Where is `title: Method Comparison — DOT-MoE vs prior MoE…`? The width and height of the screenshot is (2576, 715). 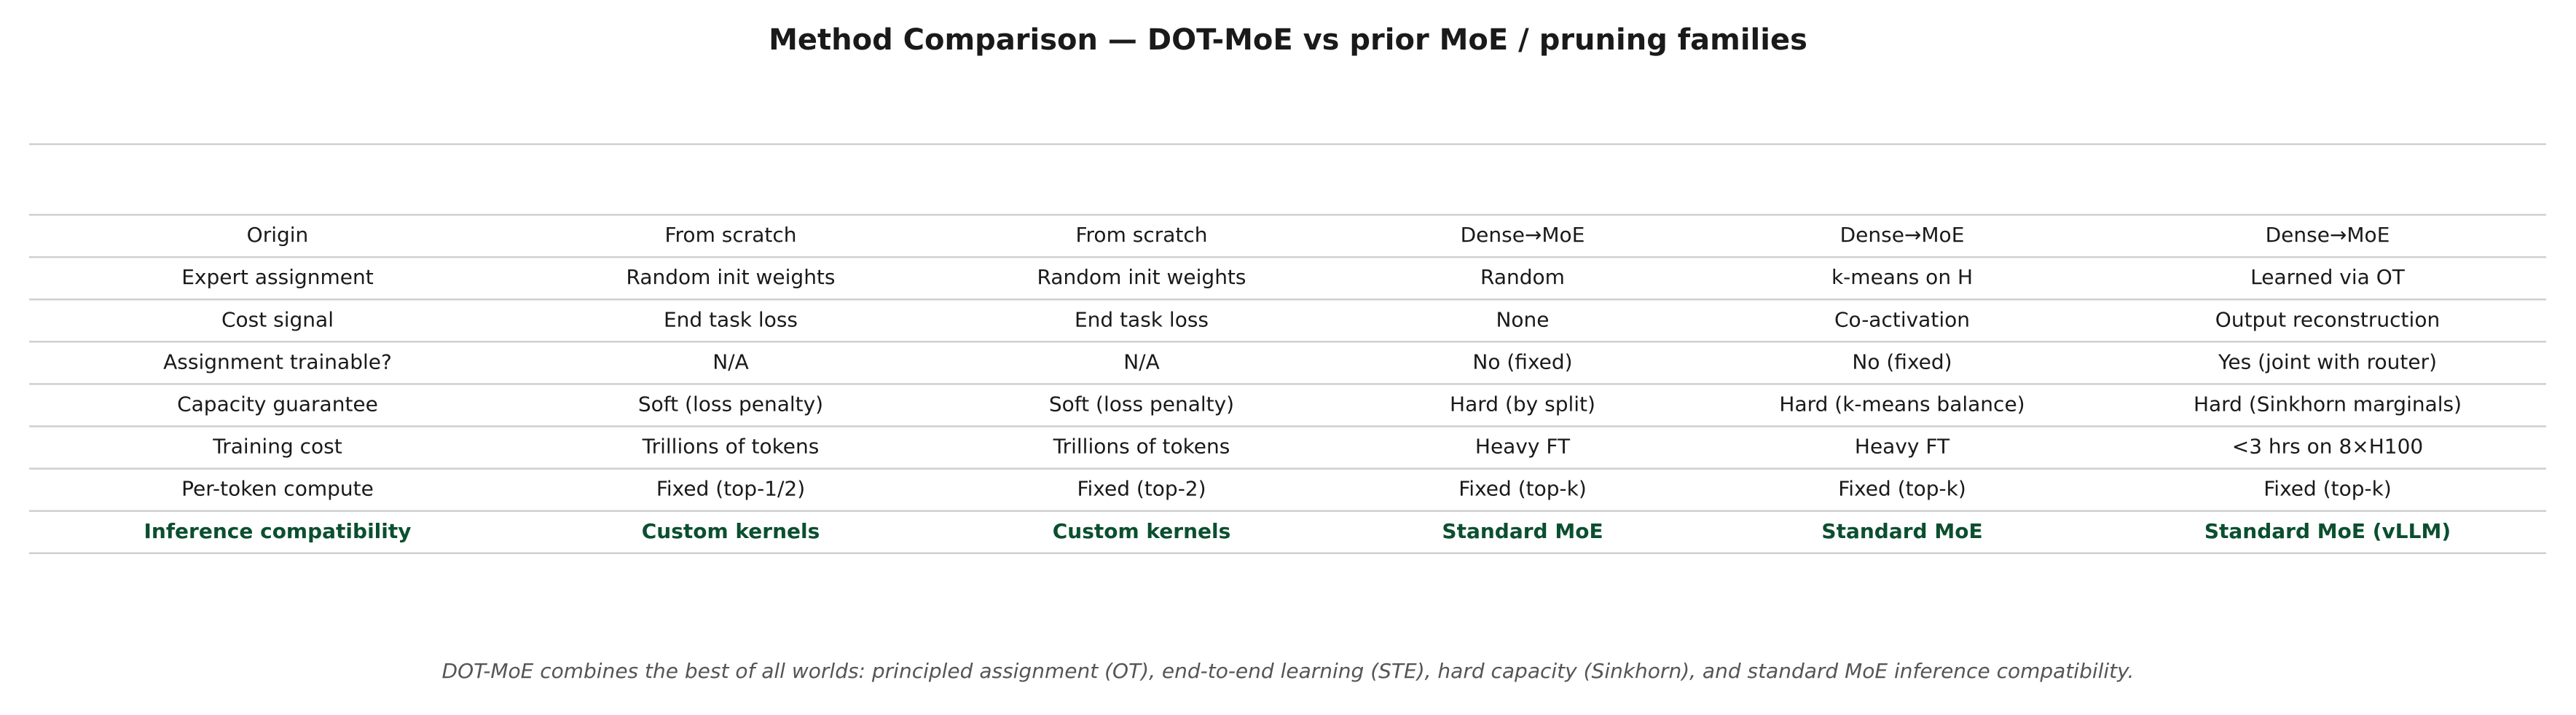 title: Method Comparison — DOT-MoE vs prior MoE… is located at coordinates (1288, 40).